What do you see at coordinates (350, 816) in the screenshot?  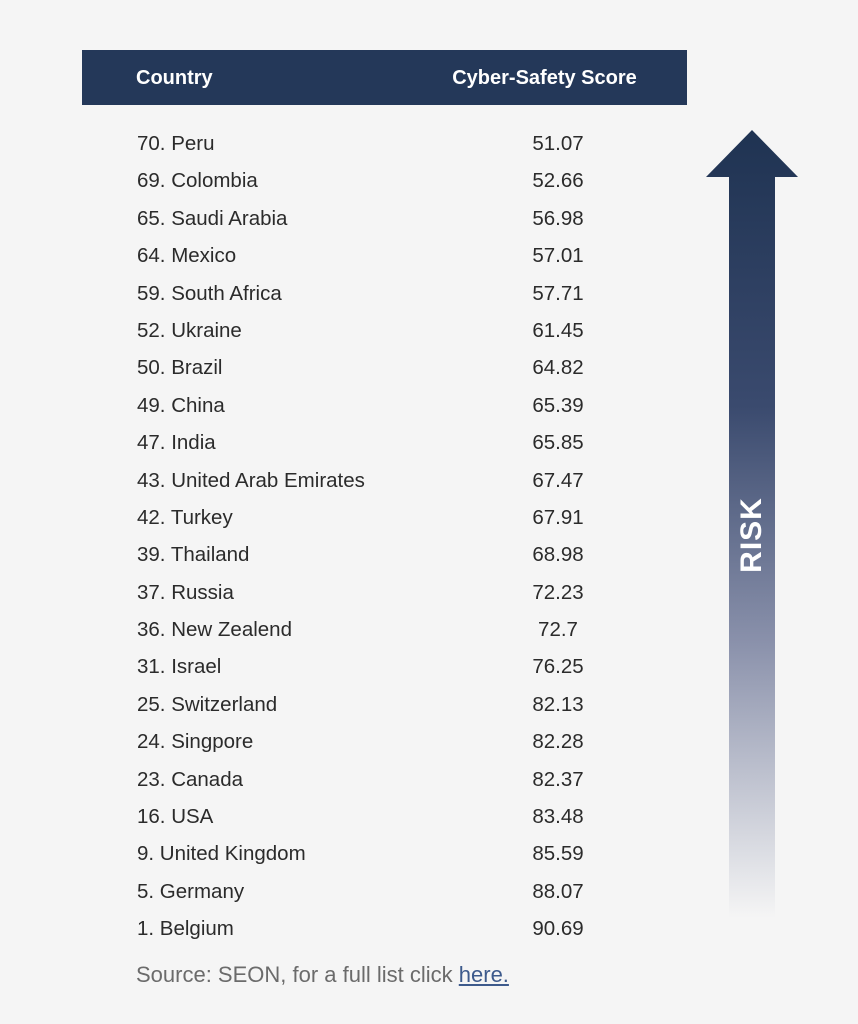 I see `table-row: 16. USA 83.48` at bounding box center [350, 816].